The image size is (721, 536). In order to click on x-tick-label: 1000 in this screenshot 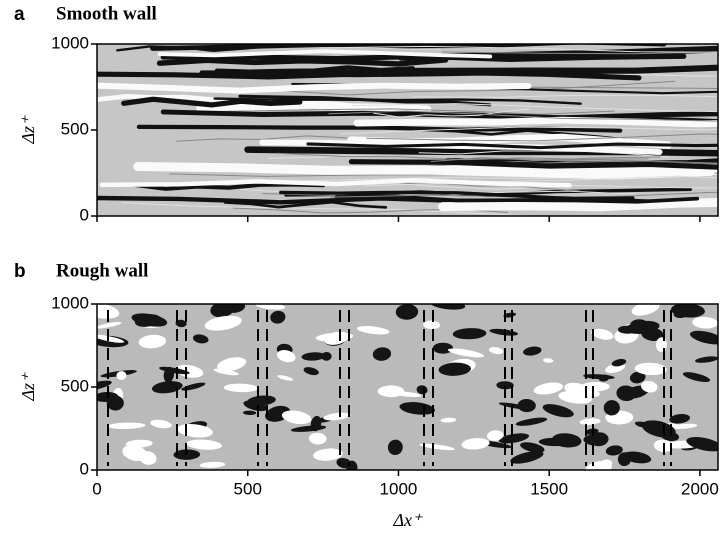, I will do `click(399, 488)`.